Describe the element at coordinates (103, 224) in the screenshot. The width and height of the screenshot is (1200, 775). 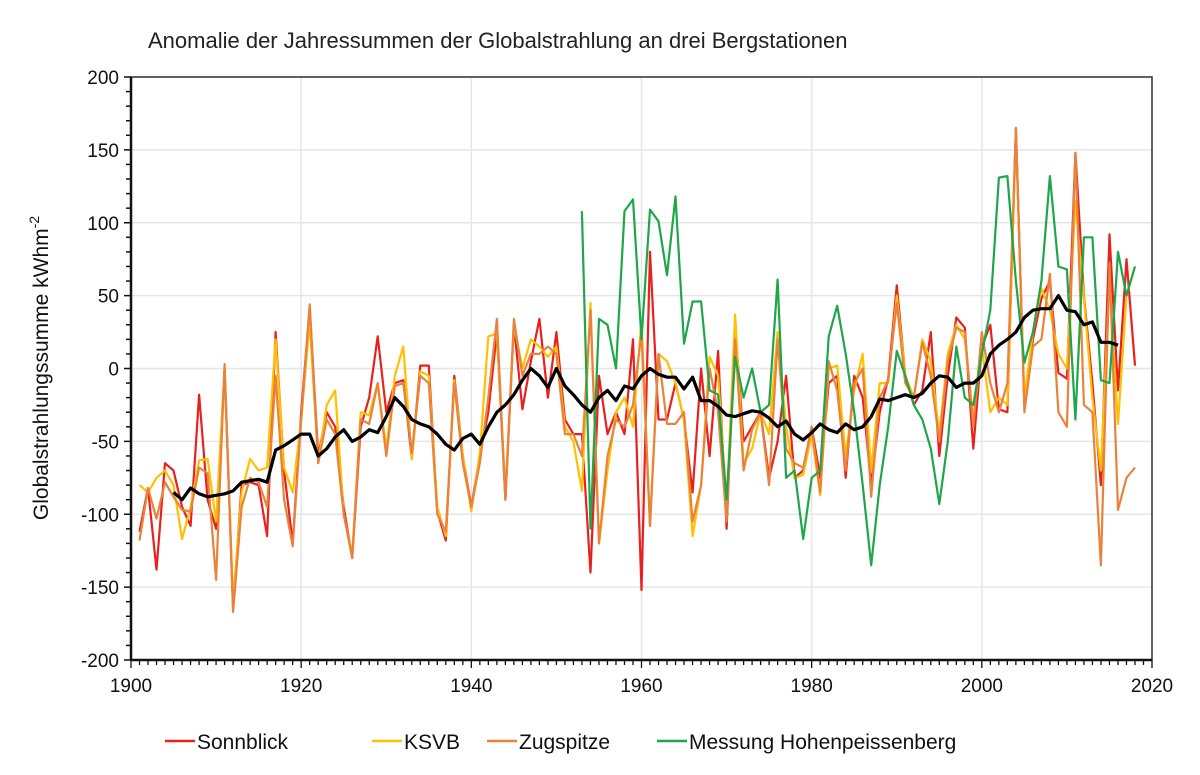
I see `y-tick-label: 100` at that location.